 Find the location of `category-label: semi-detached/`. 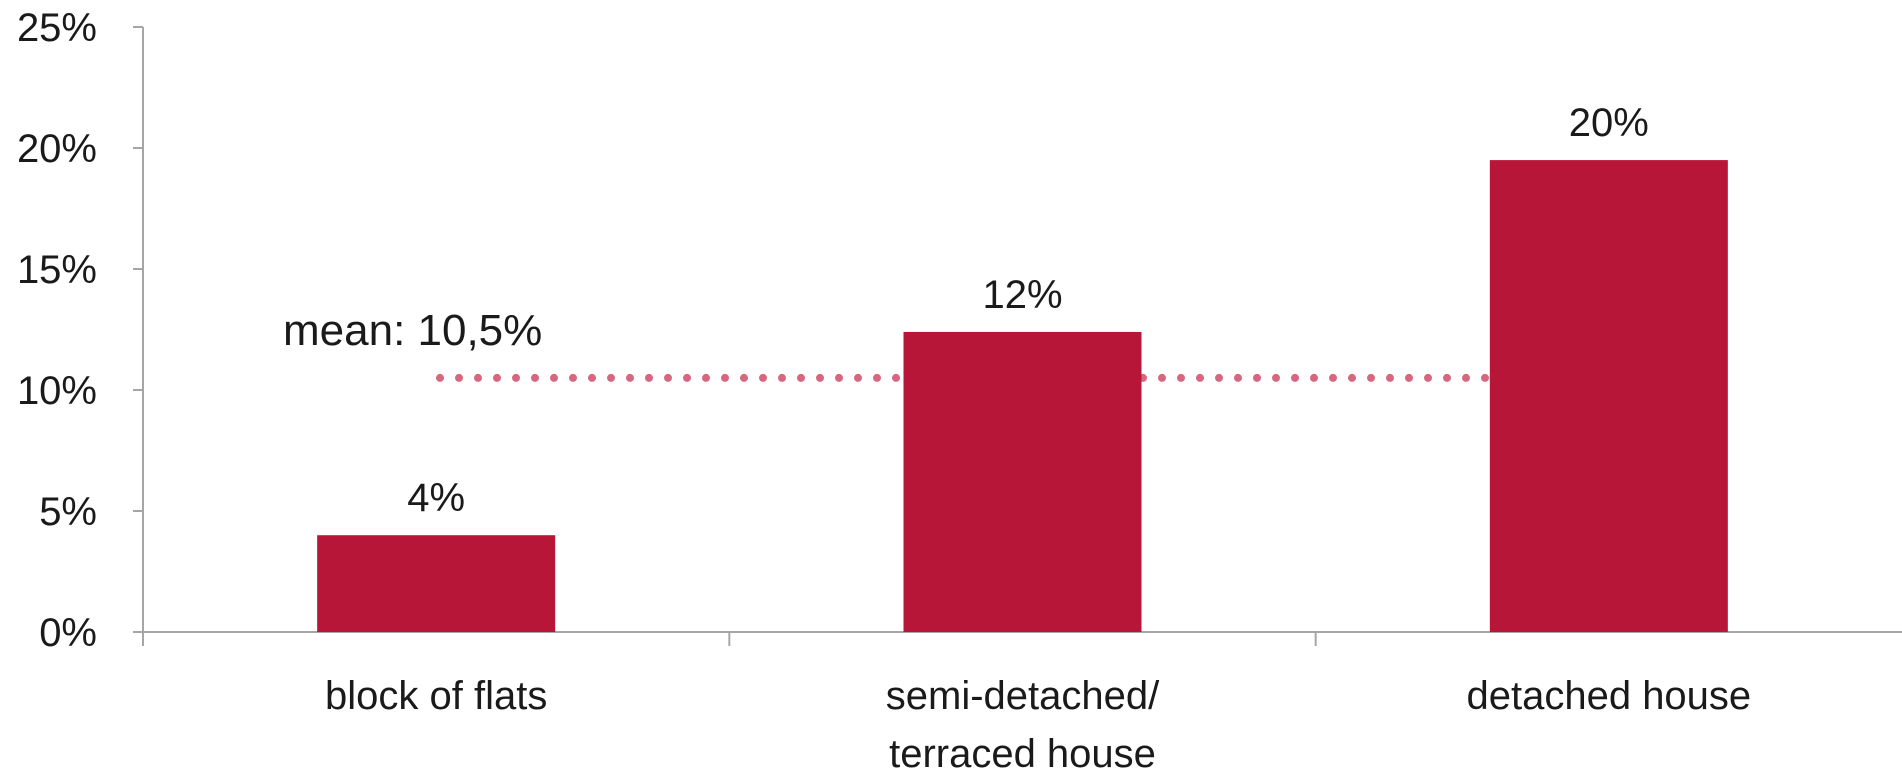

category-label: semi-detached/ is located at coordinates (1023, 696).